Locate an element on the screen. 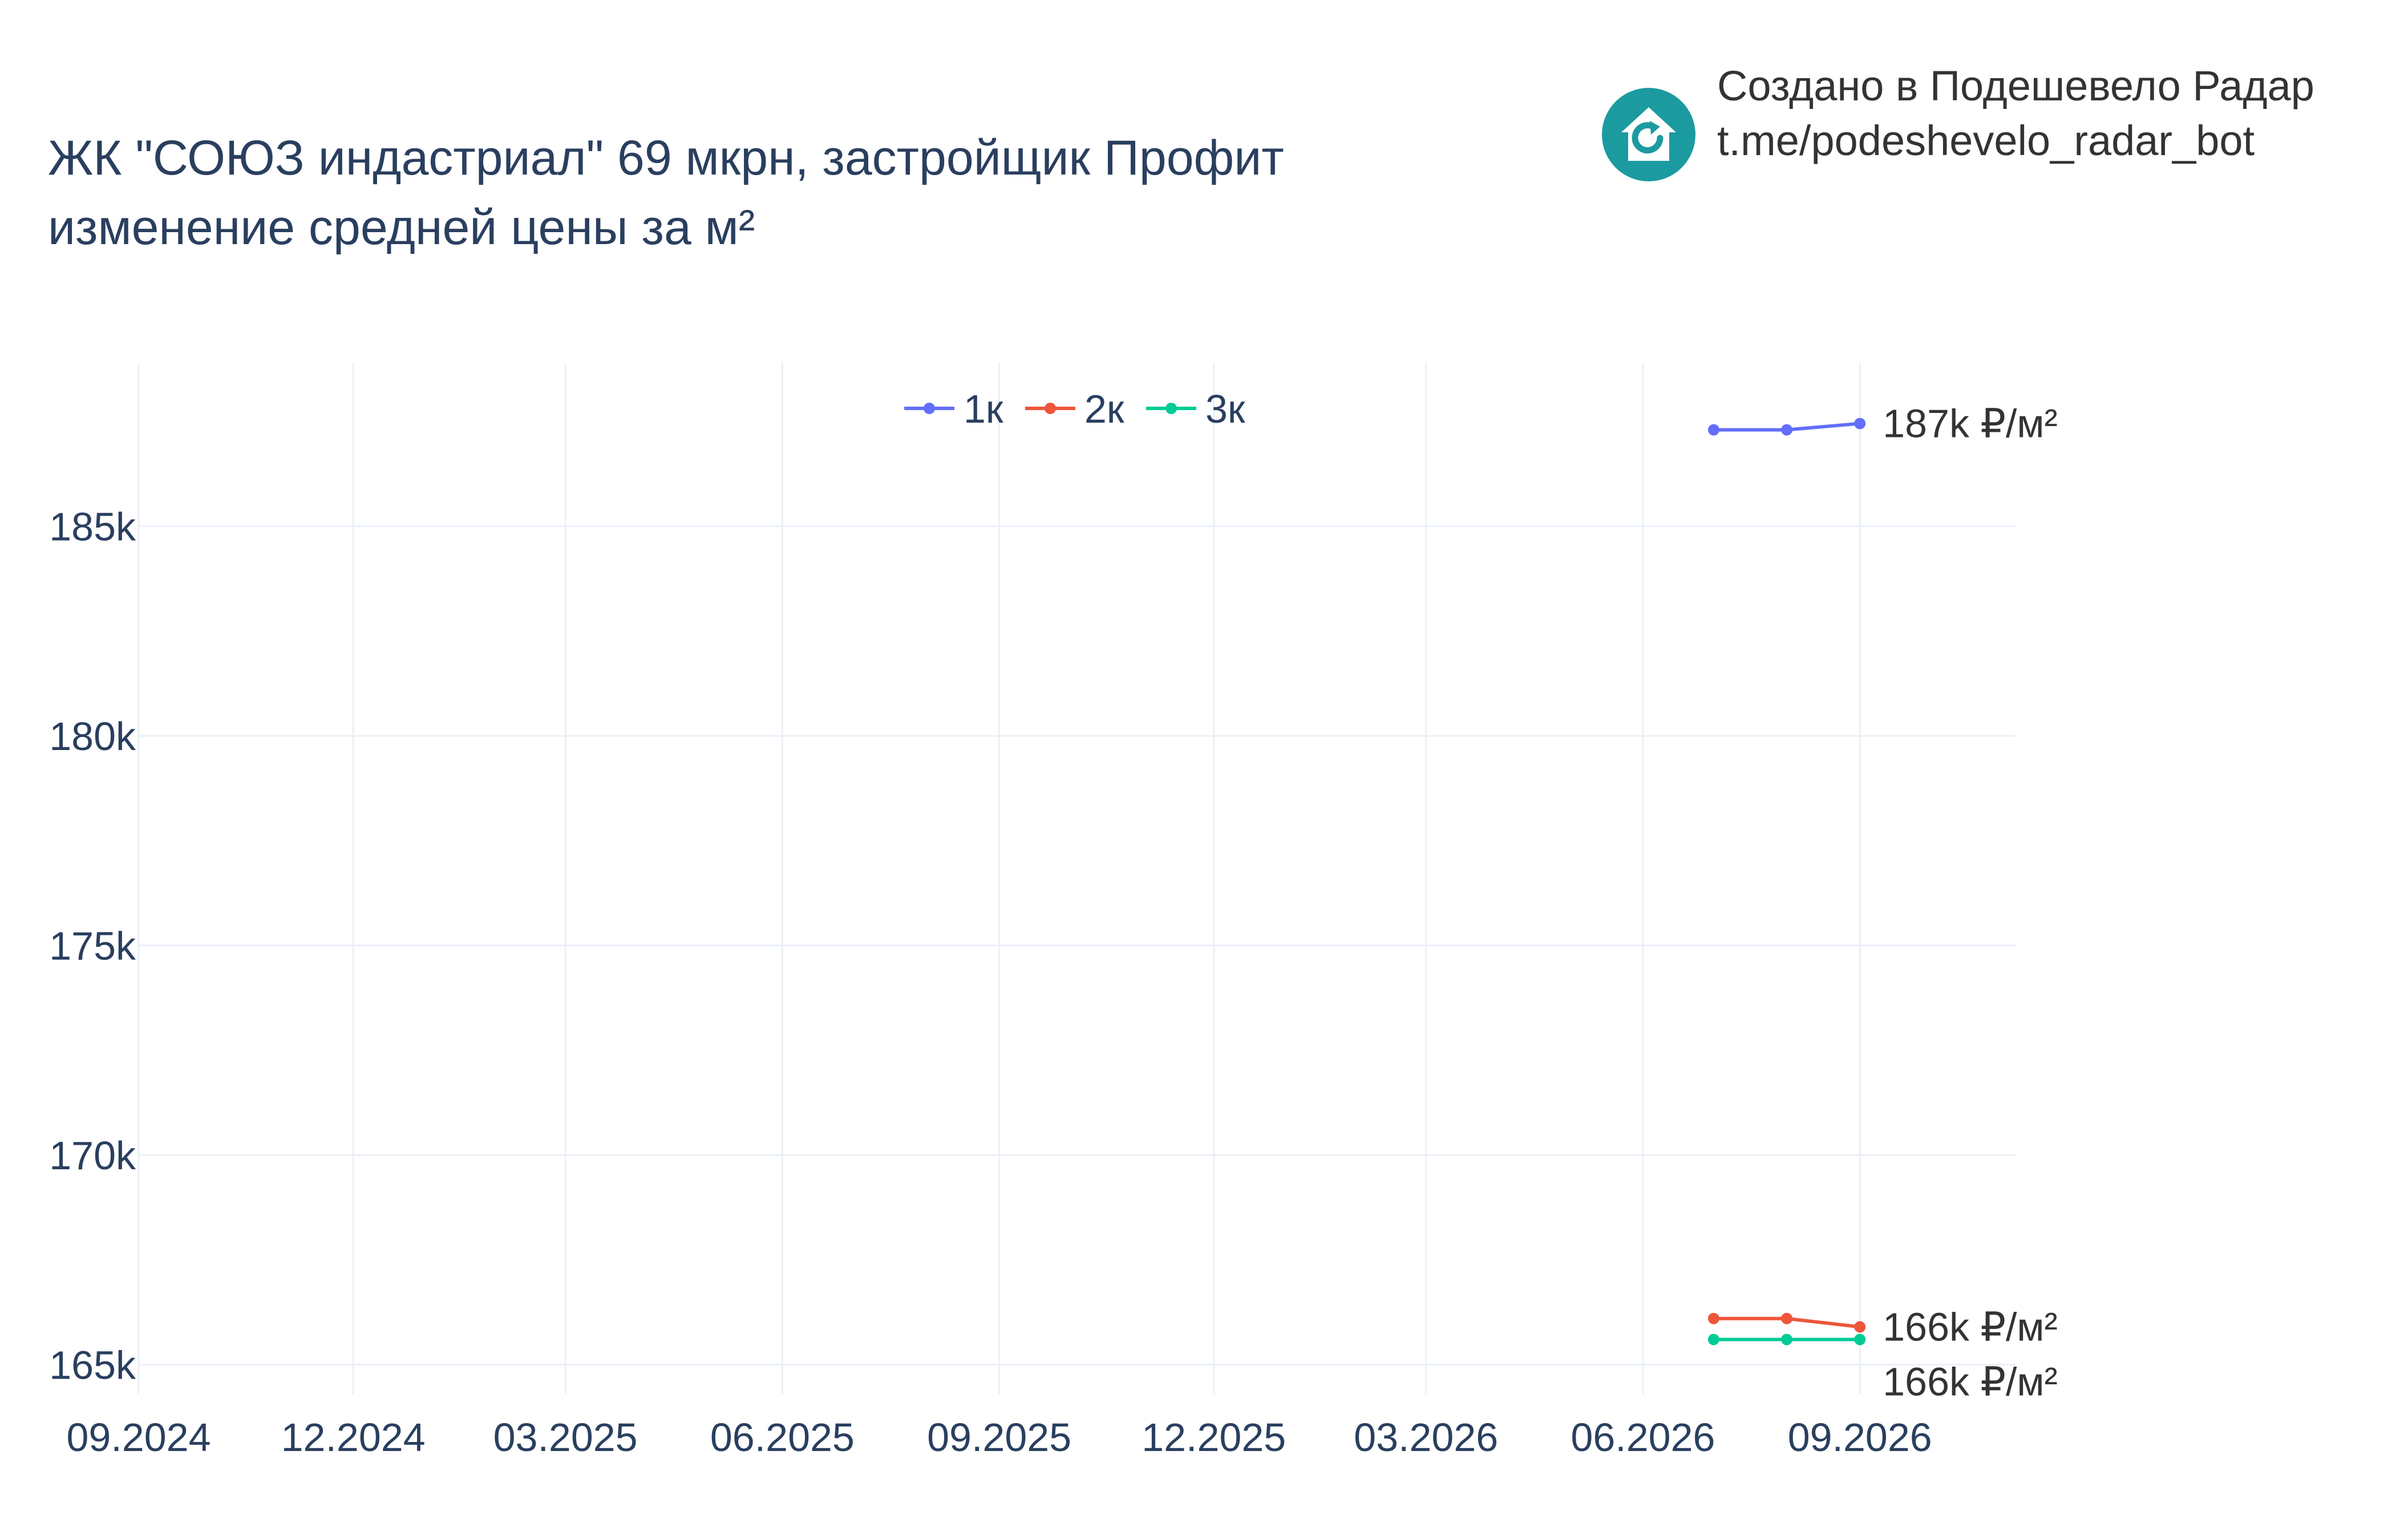 This screenshot has width=2396, height=1540. y-tick-label: 175k is located at coordinates (92, 946).